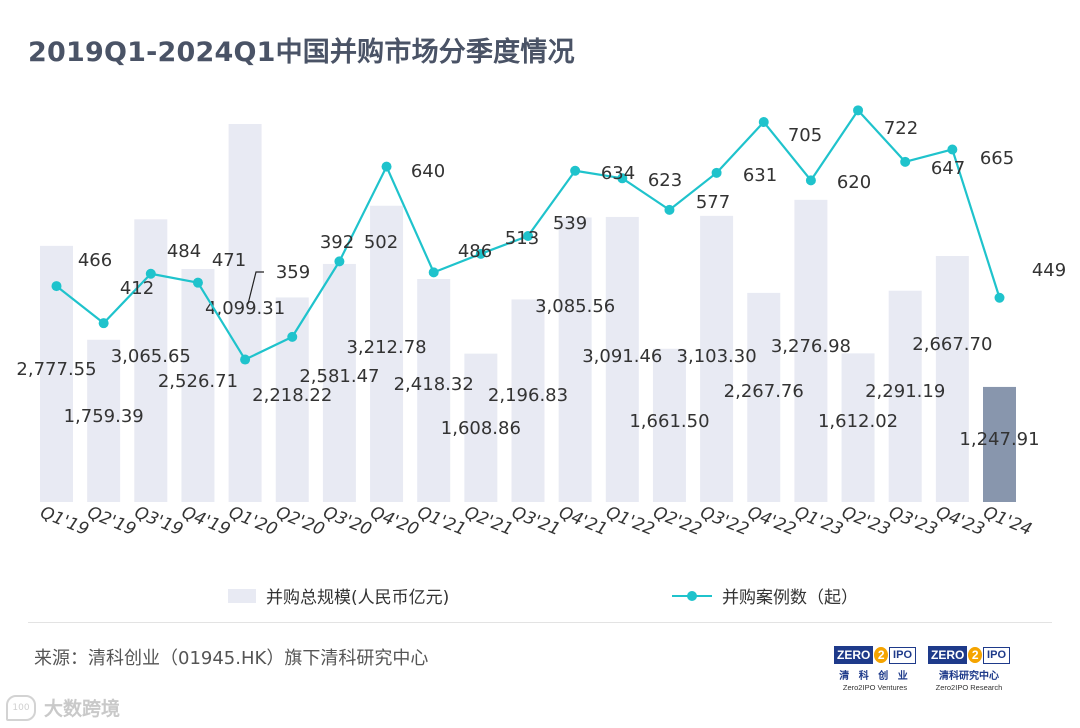 The width and height of the screenshot is (1080, 728). Describe the element at coordinates (997, 158) in the screenshot. I see `line-value-label: 665` at that location.